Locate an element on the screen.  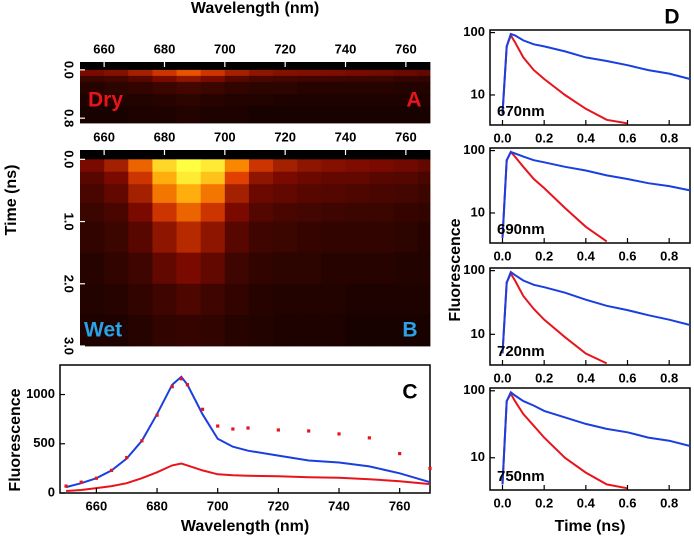
annotation: 690nm is located at coordinates (521, 229).